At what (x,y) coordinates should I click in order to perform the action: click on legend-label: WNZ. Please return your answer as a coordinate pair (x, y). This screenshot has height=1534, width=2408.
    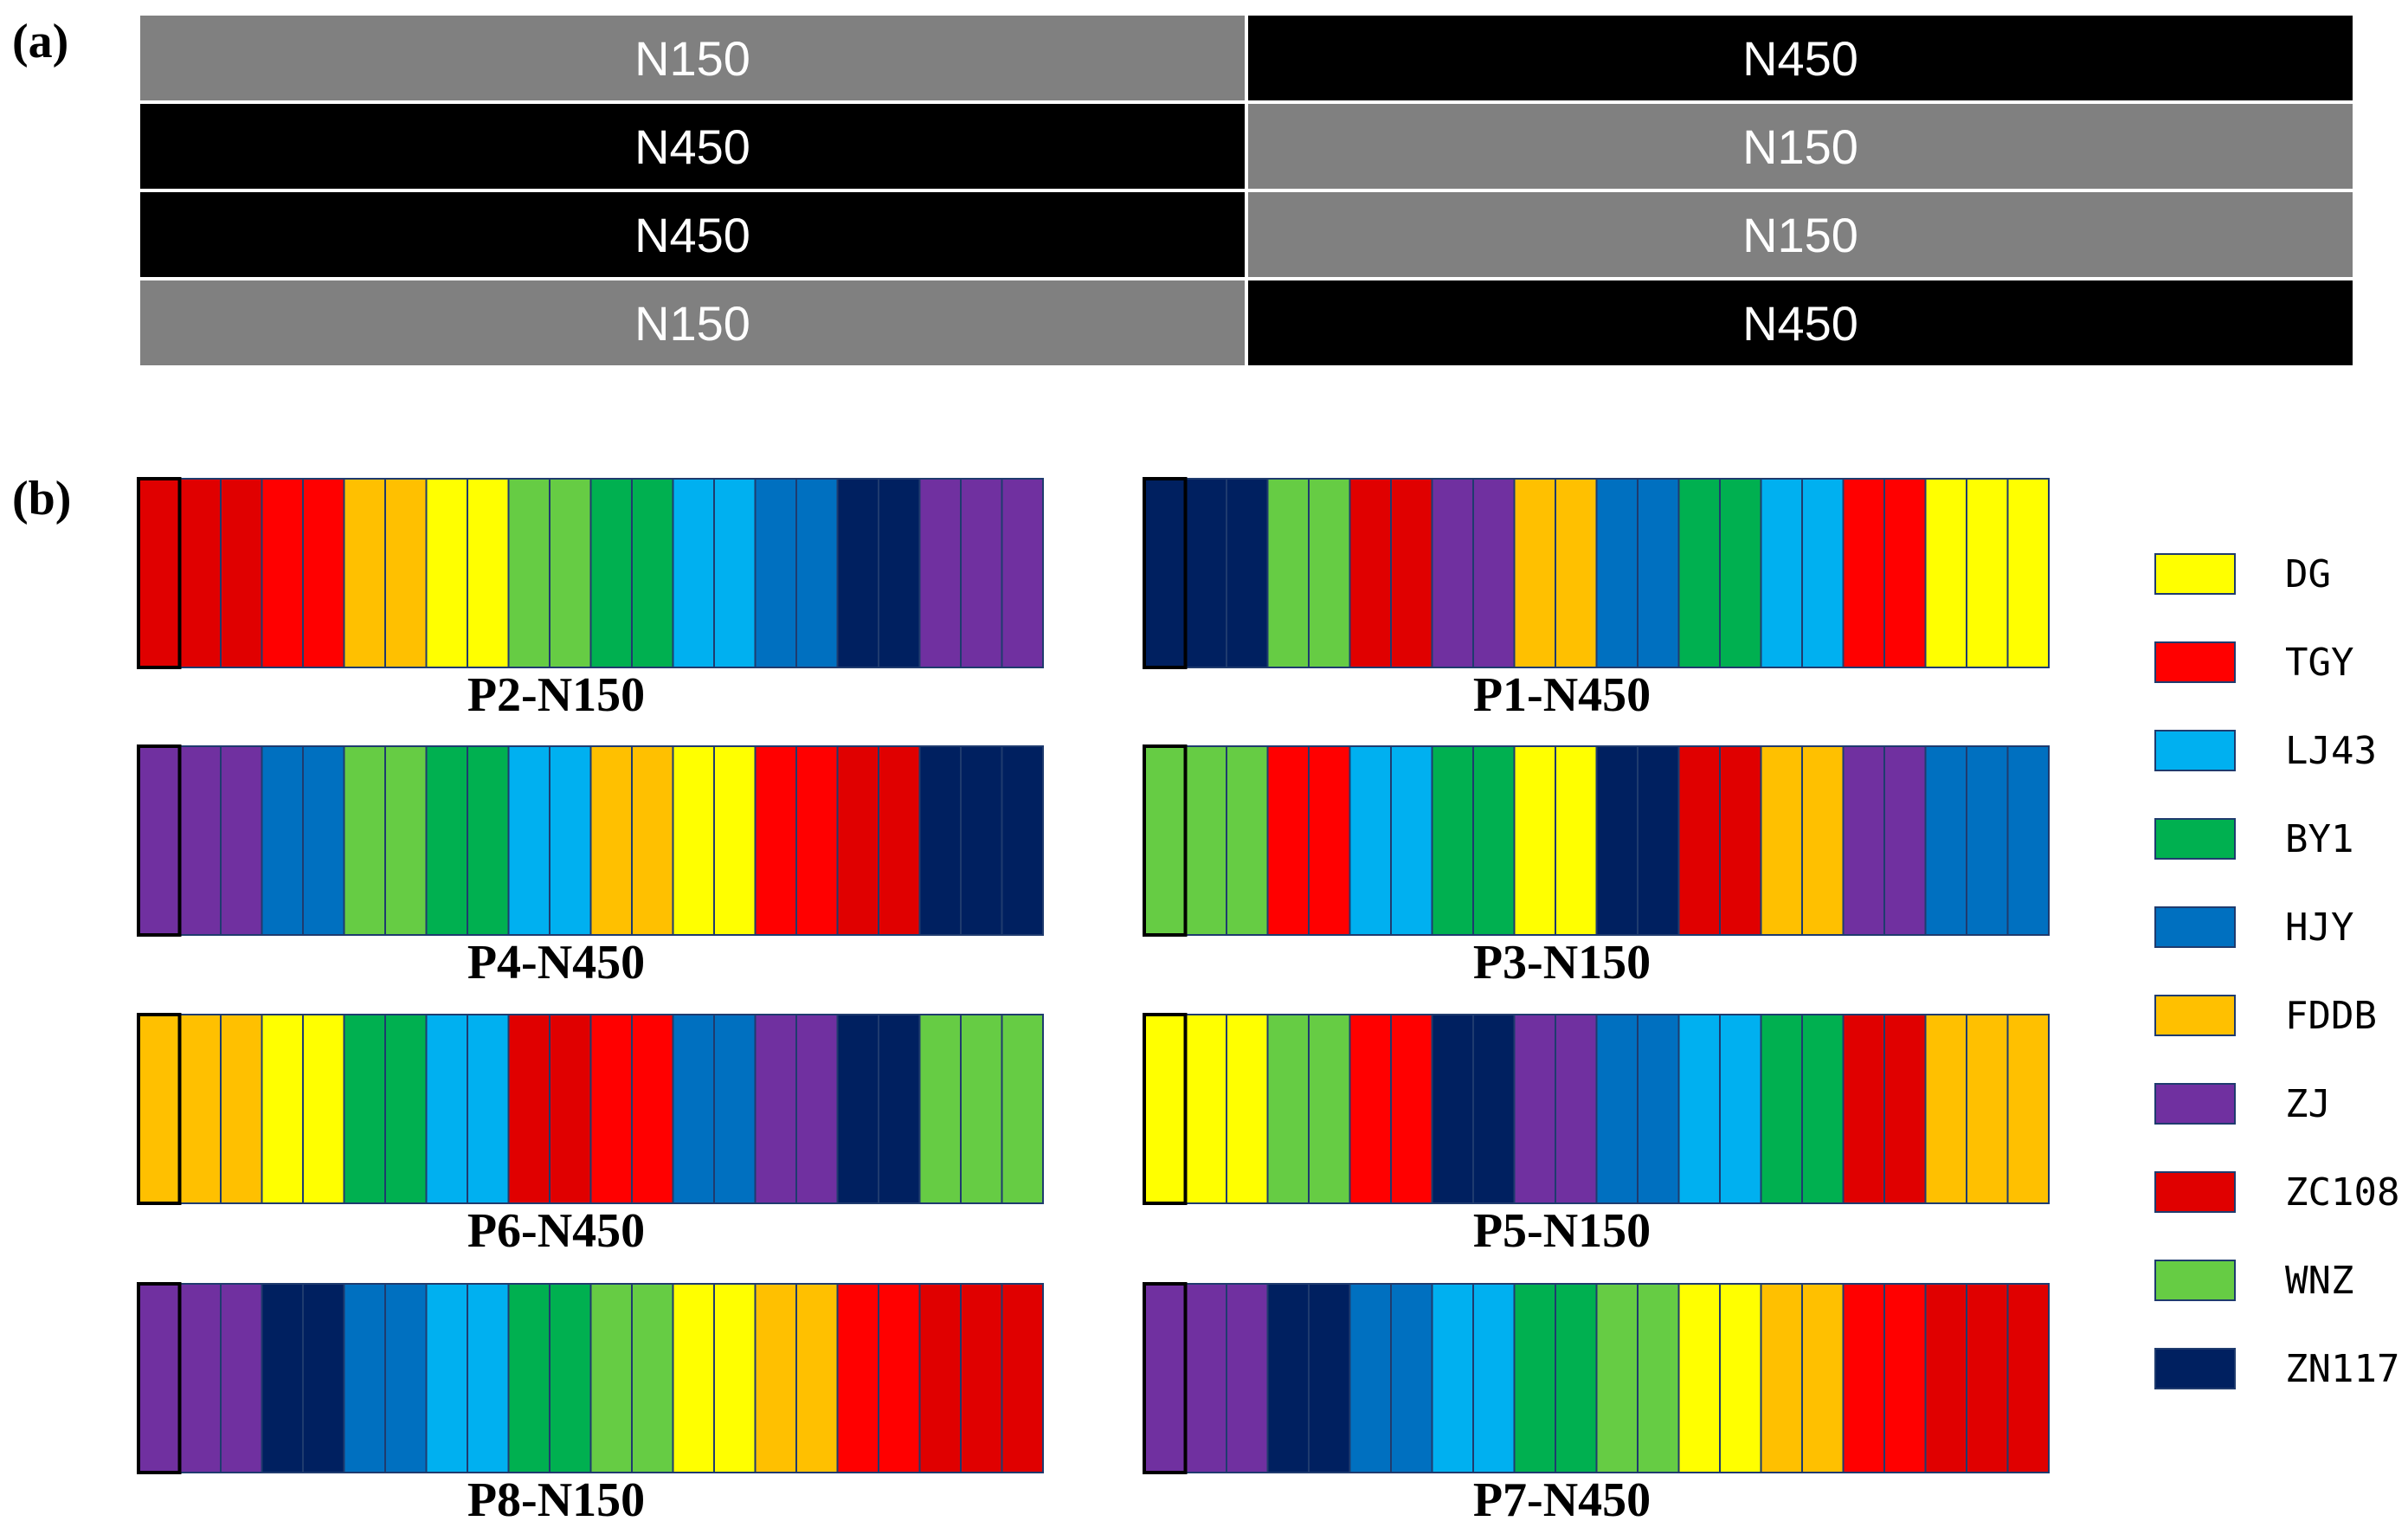
    Looking at the image, I should click on (2319, 1281).